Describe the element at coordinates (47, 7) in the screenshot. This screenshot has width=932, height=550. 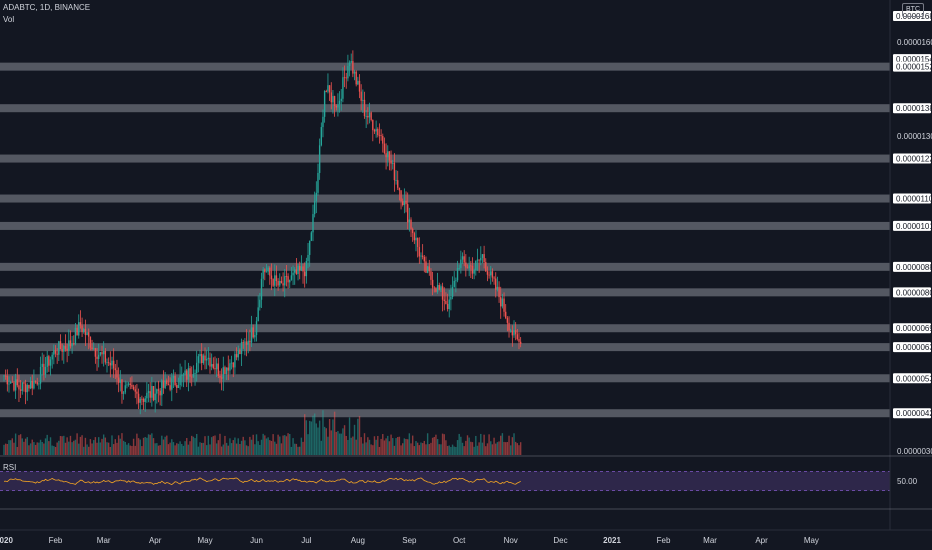
I see `symbol-legend: ADABTC, 1D, BINANCE` at that location.